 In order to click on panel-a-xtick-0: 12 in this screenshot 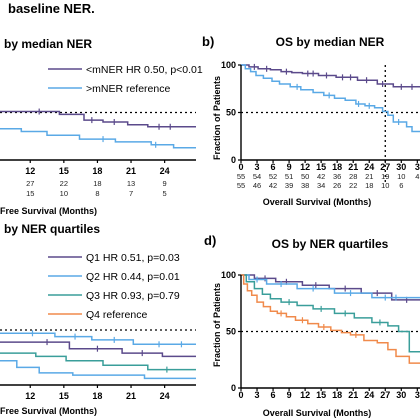, I will do `click(30, 171)`.